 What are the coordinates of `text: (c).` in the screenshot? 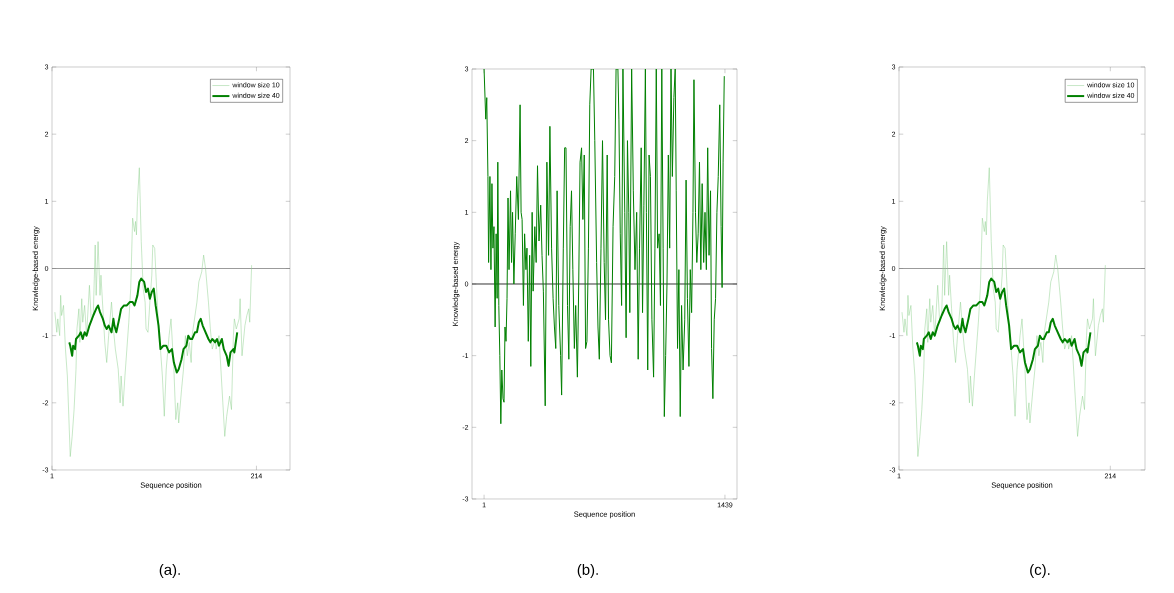 It's located at (1040, 571).